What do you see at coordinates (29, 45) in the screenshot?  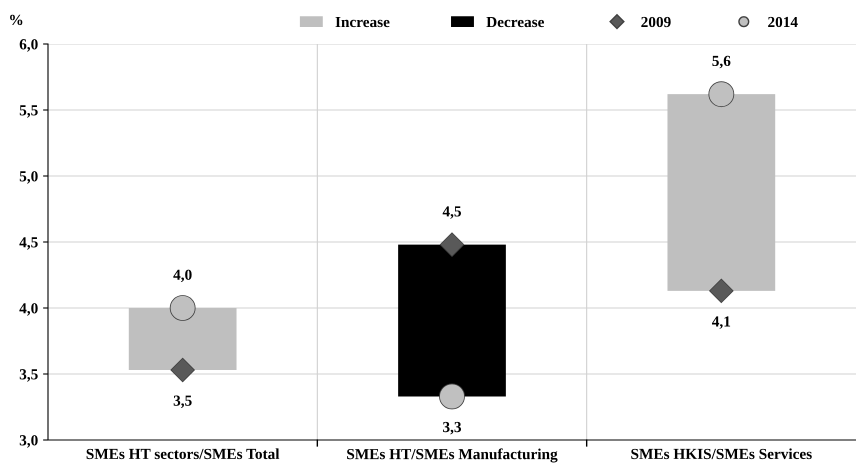 I see `y-tick-label: 6,0` at bounding box center [29, 45].